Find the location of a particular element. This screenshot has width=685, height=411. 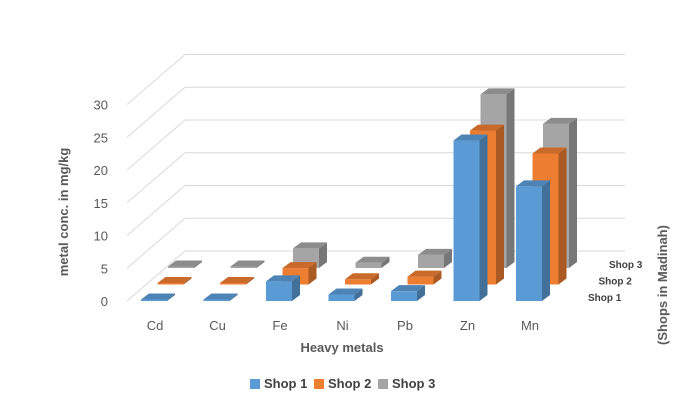

legend-item-shop-1: Shop 1 is located at coordinates (278, 383).